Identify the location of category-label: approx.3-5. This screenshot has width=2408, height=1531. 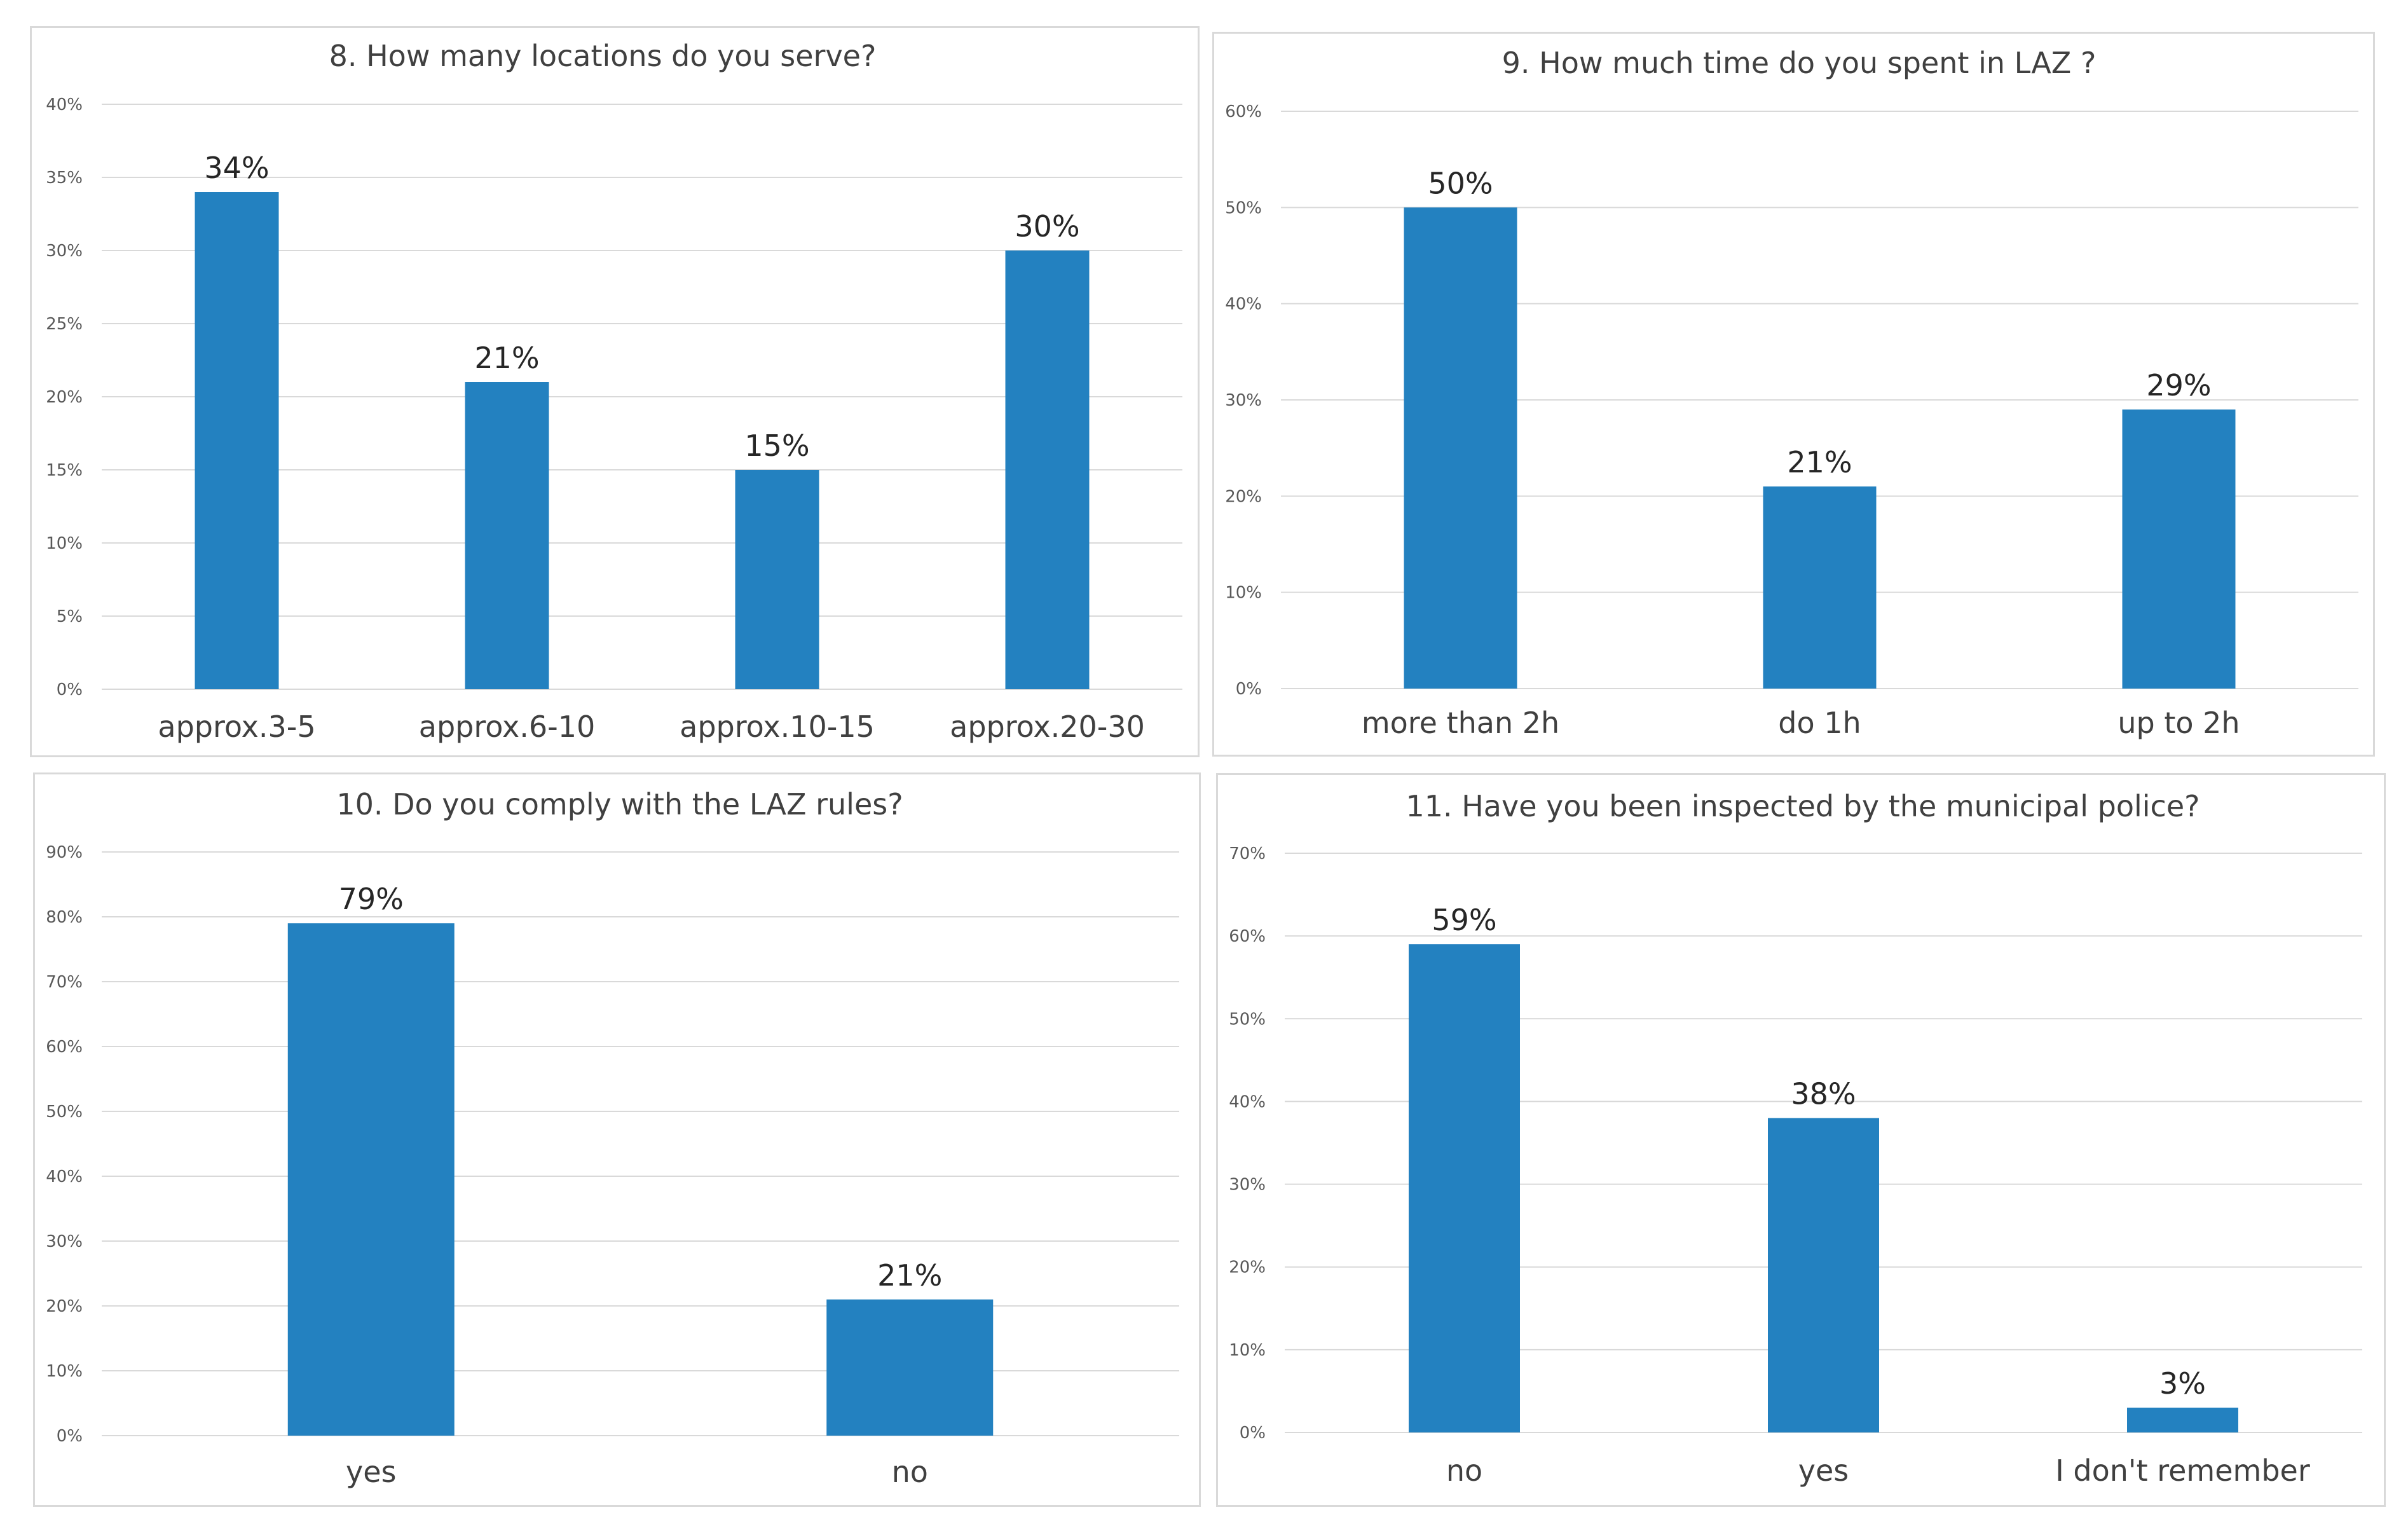
(236, 727).